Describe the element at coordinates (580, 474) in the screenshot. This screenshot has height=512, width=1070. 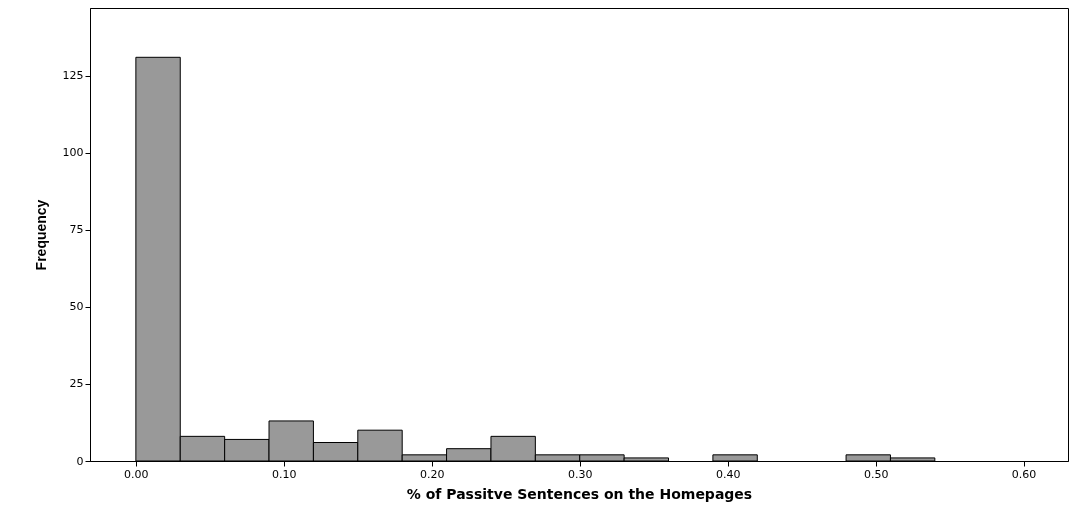
I see `x-tick-label: 0.30` at that location.